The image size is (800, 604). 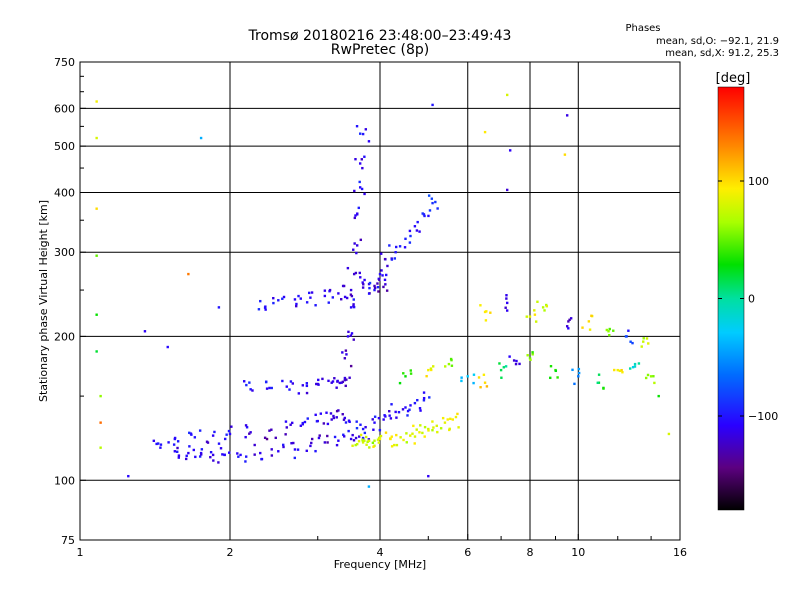 I want to click on colorbar-tick-label: 100, so click(x=758, y=181).